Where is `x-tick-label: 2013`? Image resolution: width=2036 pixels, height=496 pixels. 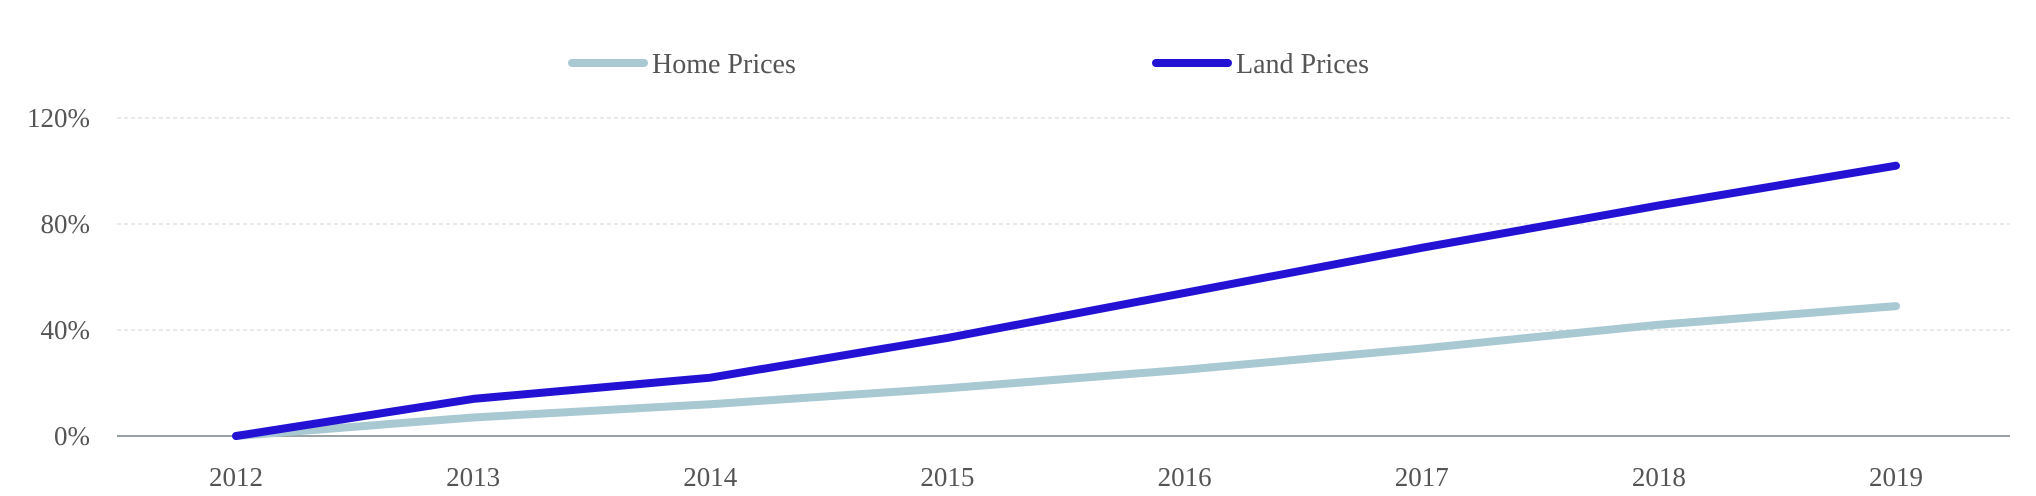 x-tick-label: 2013 is located at coordinates (473, 477).